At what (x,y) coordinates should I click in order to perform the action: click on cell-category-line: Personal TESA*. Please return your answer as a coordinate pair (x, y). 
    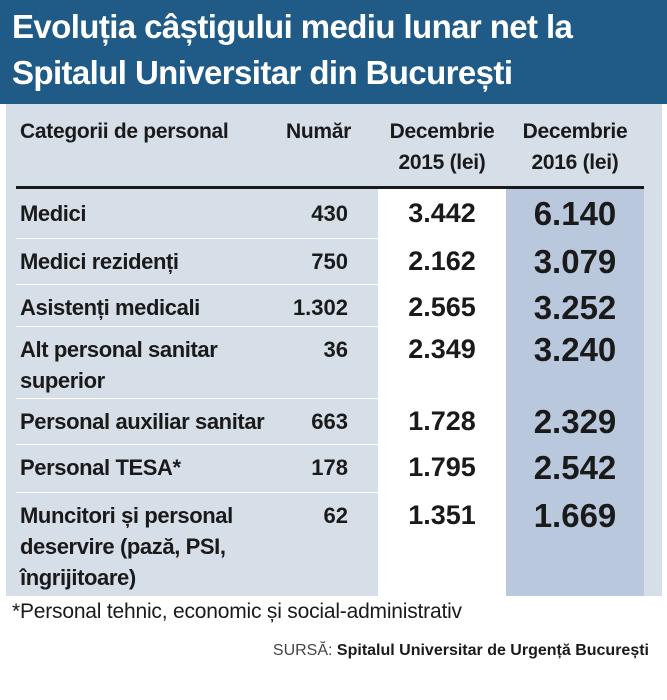
    Looking at the image, I should click on (100, 467).